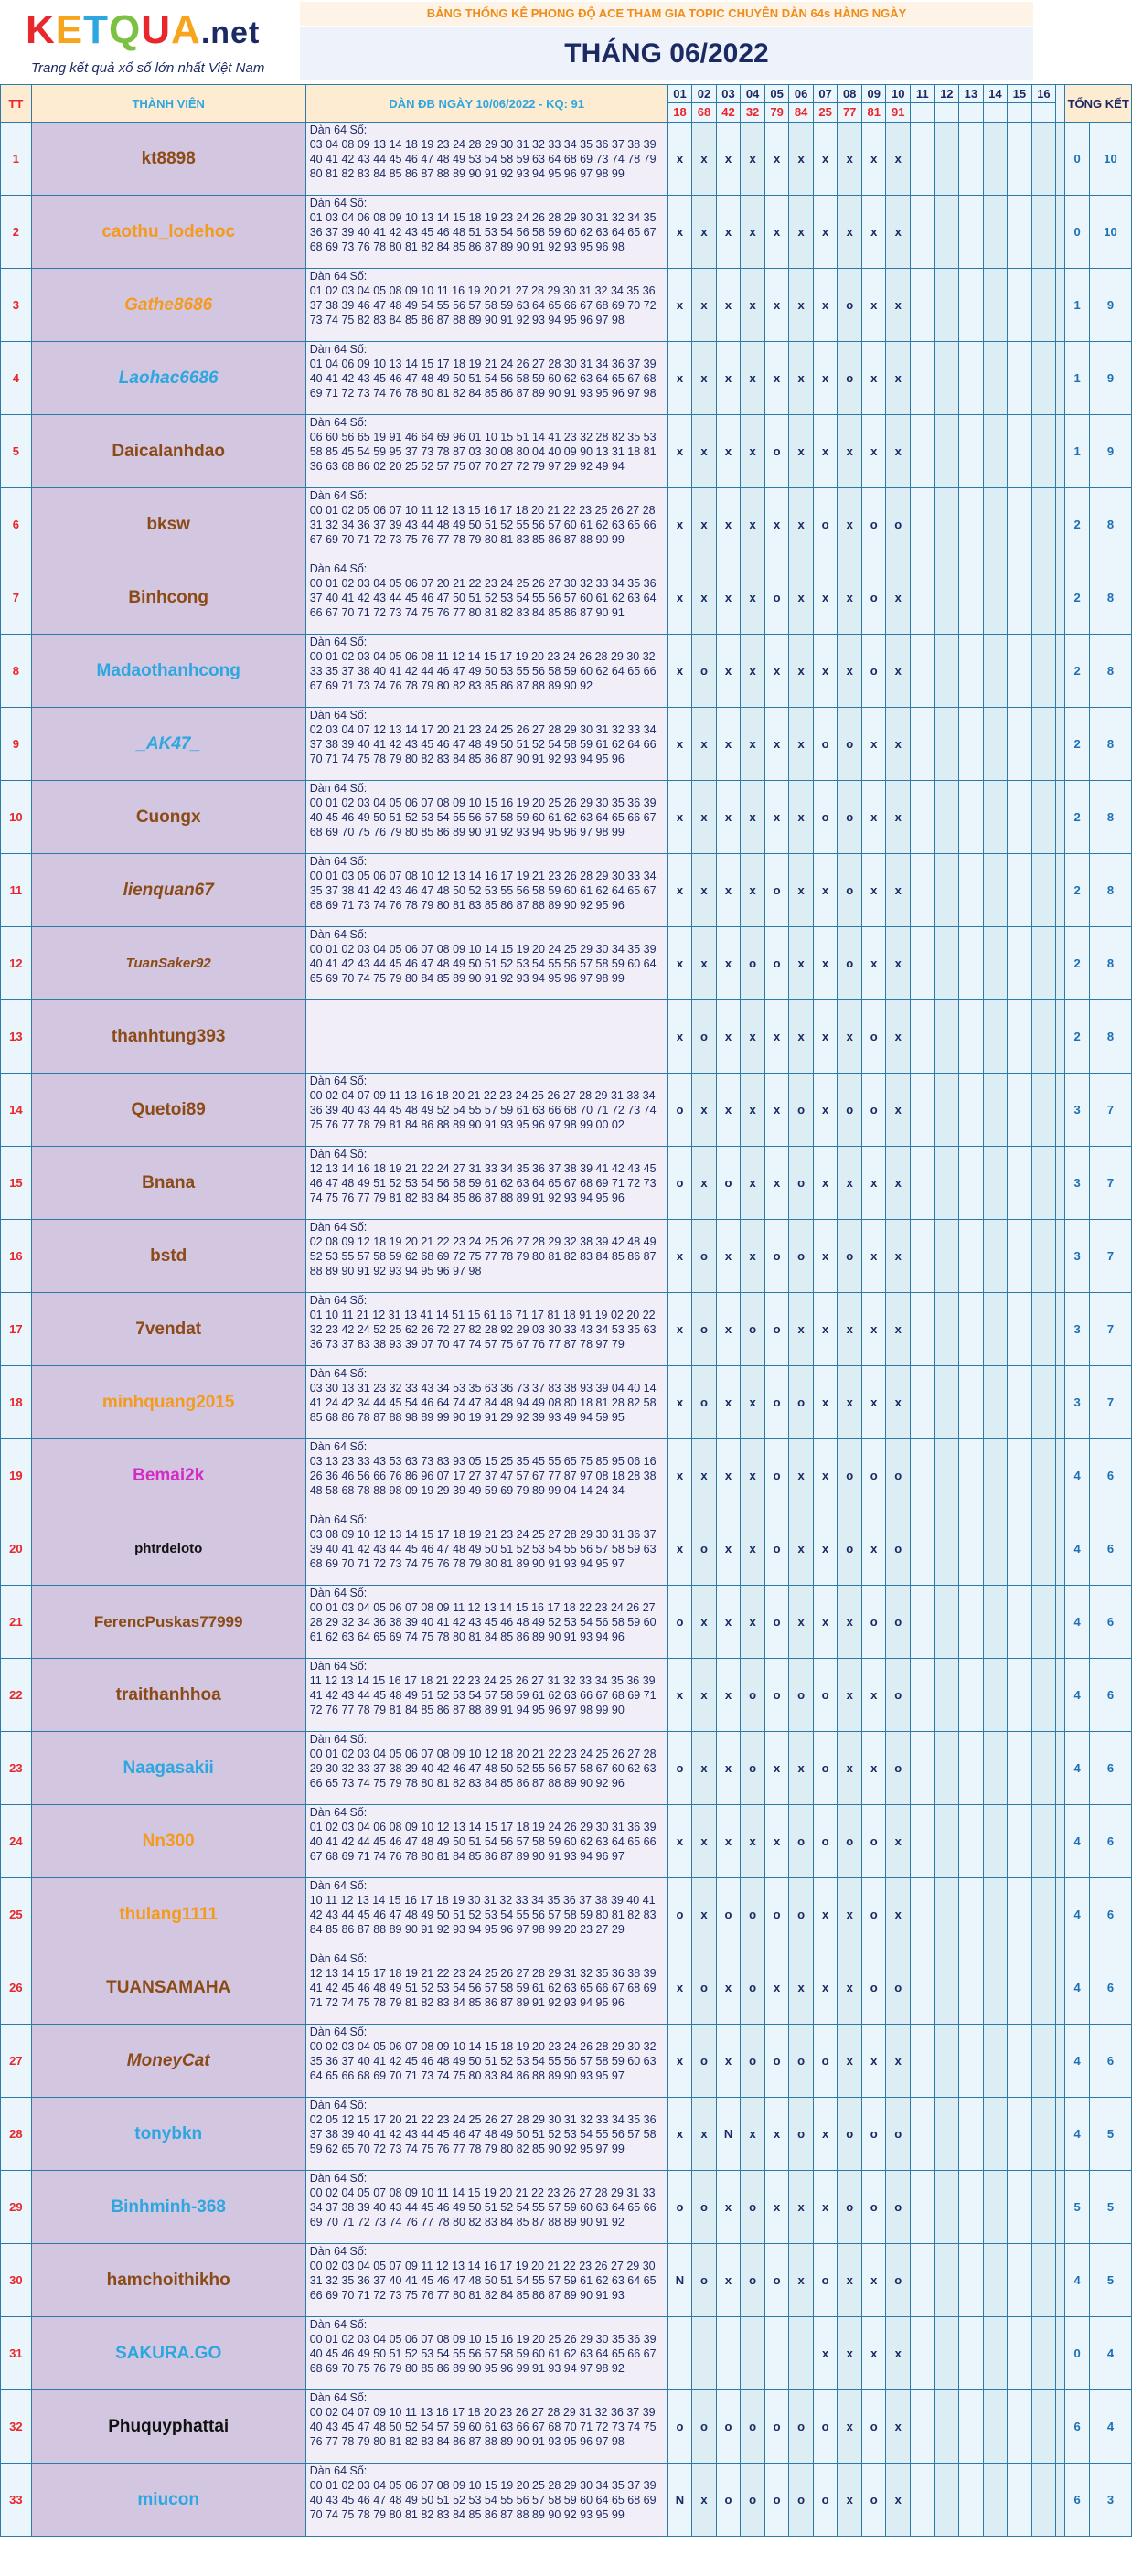 Image resolution: width=1132 pixels, height=2576 pixels. What do you see at coordinates (168, 1183) in the screenshot?
I see `member-name: Bnana` at bounding box center [168, 1183].